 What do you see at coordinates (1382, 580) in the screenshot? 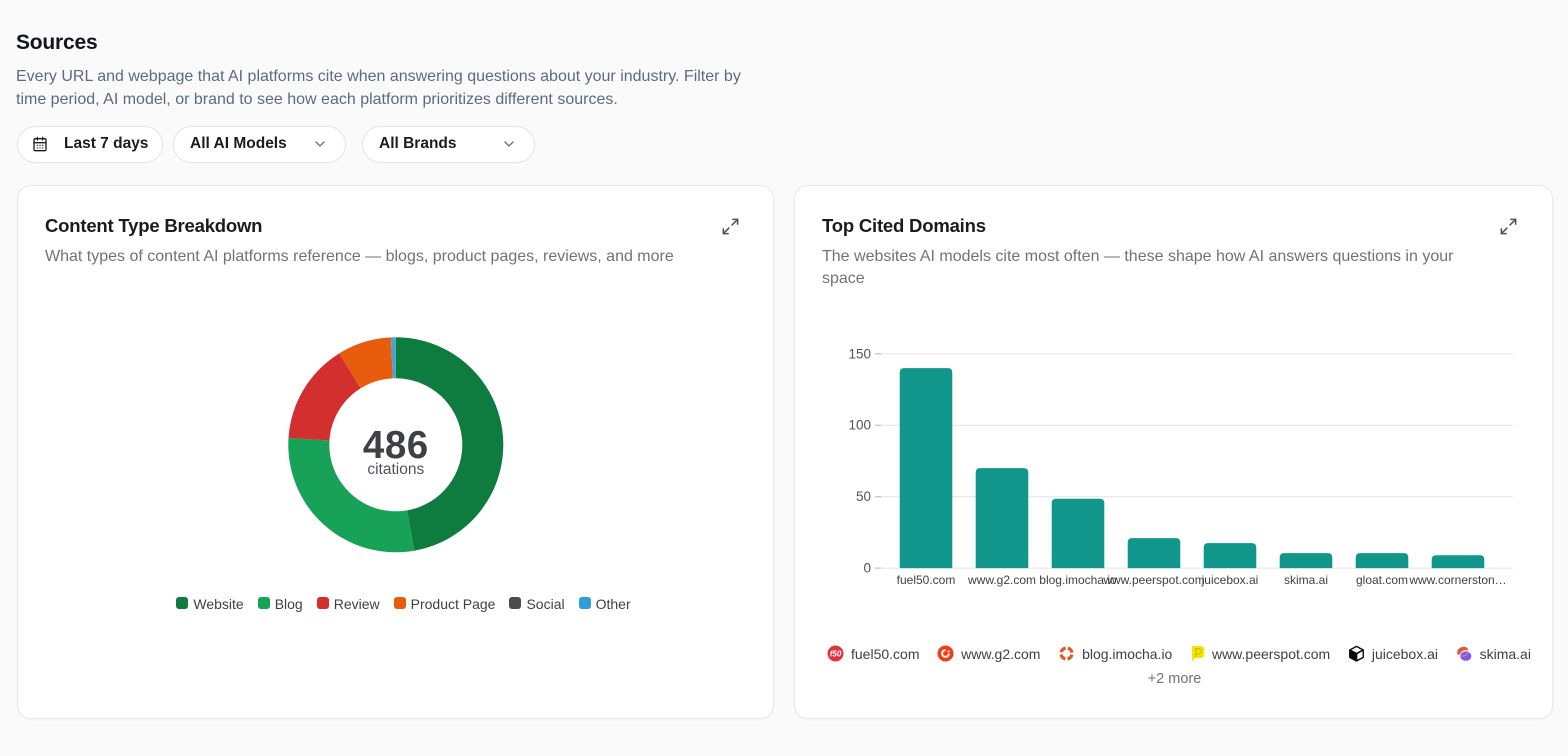
I see `svg-text: gloat.com` at bounding box center [1382, 580].